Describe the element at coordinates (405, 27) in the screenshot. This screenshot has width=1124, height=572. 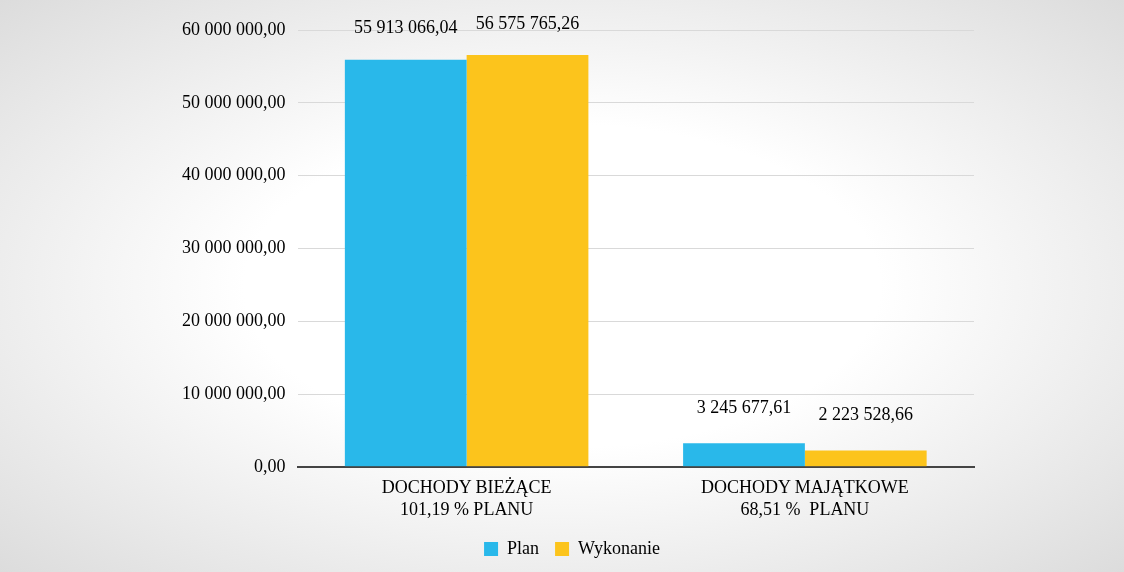
I see `data-label: 55 913 066,04` at that location.